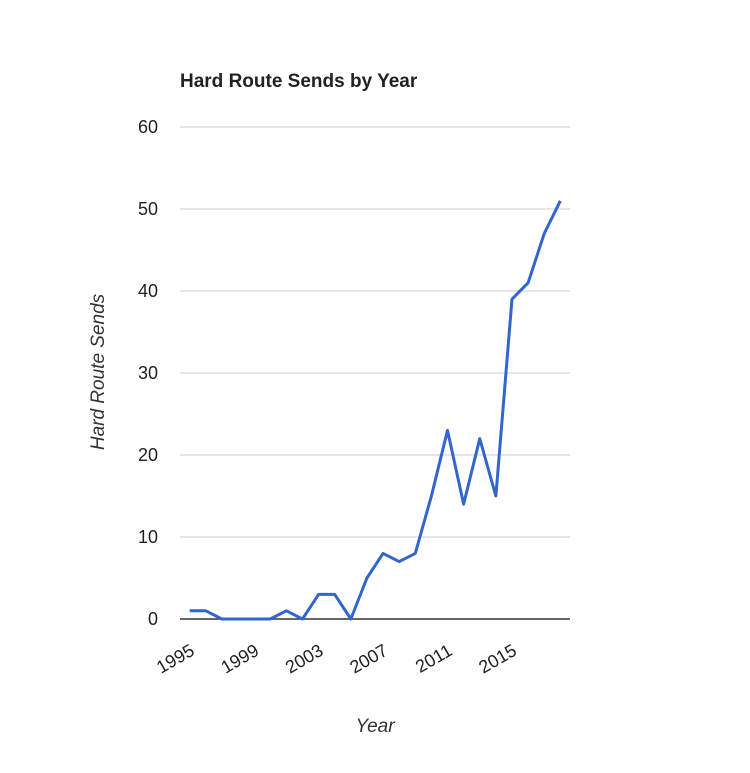  Describe the element at coordinates (98, 371) in the screenshot. I see `y-axis-label: Hard Route Sends` at that location.